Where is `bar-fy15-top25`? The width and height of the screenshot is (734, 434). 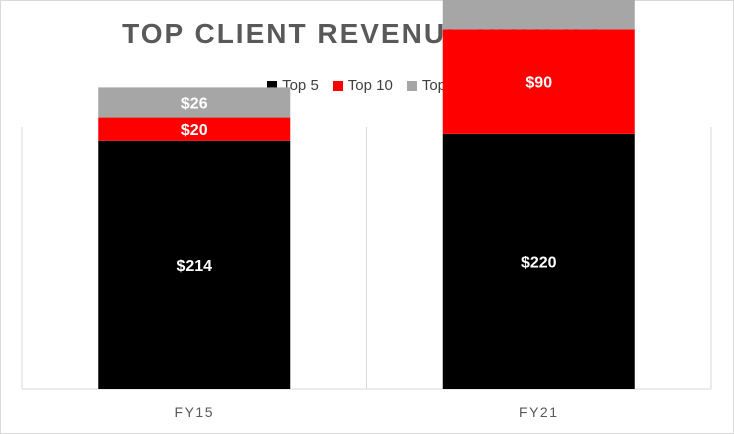
bar-fy15-top25 is located at coordinates (194, 102).